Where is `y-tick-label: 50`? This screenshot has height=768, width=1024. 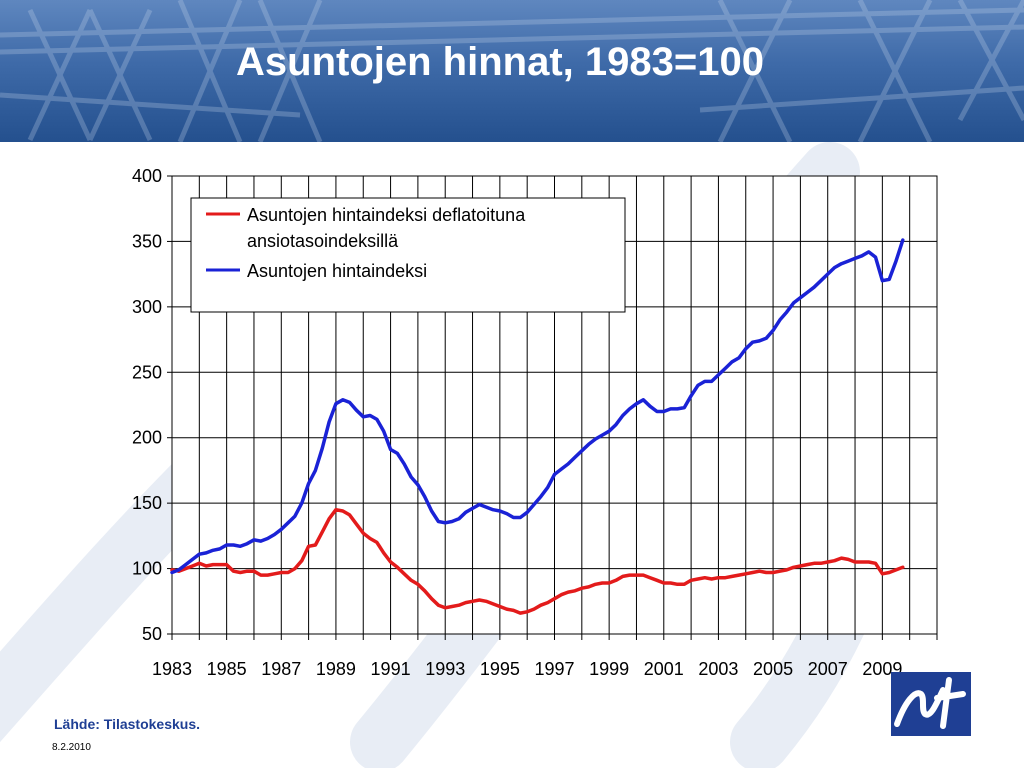
y-tick-label: 50 is located at coordinates (152, 634).